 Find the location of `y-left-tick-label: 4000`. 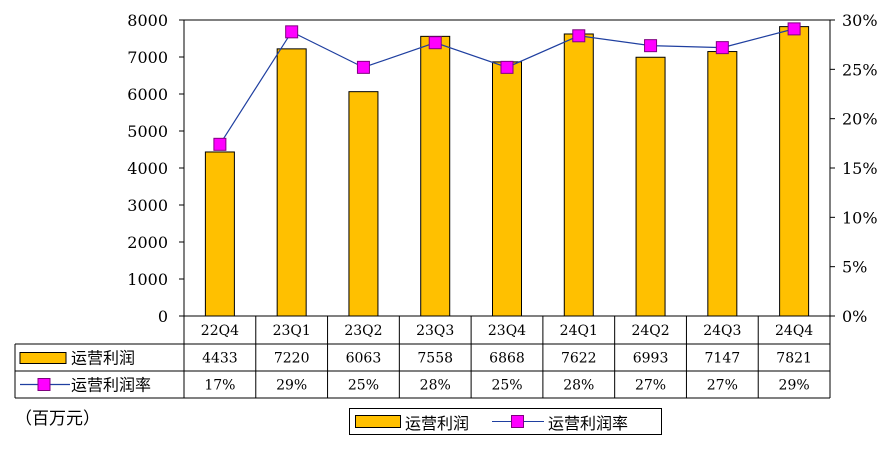

y-left-tick-label: 4000 is located at coordinates (147, 168).